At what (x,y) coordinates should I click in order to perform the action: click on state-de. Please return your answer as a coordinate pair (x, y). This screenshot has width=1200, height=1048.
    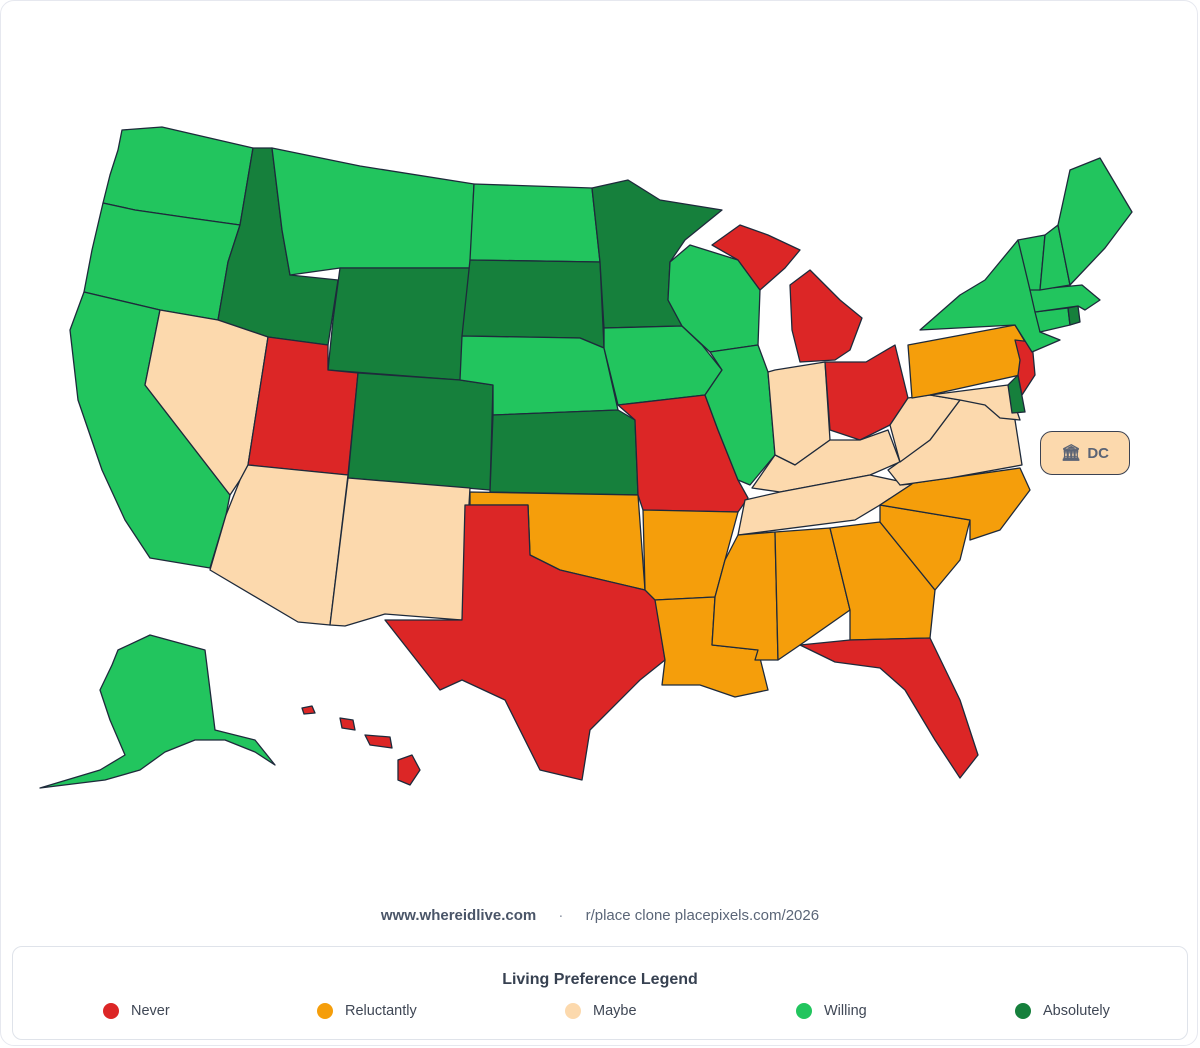
    Looking at the image, I should click on (1016, 394).